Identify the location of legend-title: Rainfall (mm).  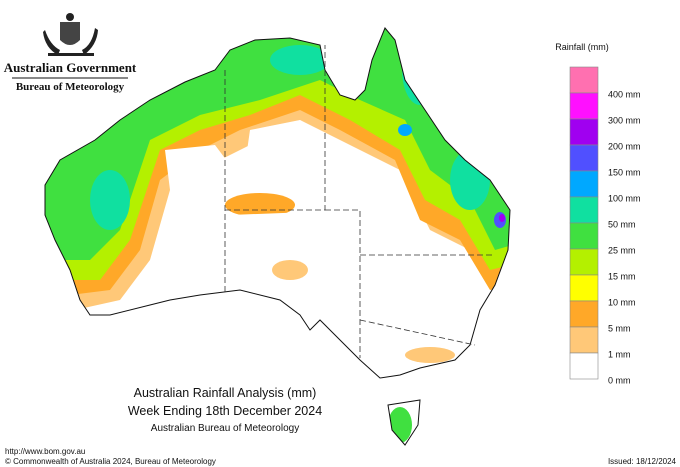
(582, 47).